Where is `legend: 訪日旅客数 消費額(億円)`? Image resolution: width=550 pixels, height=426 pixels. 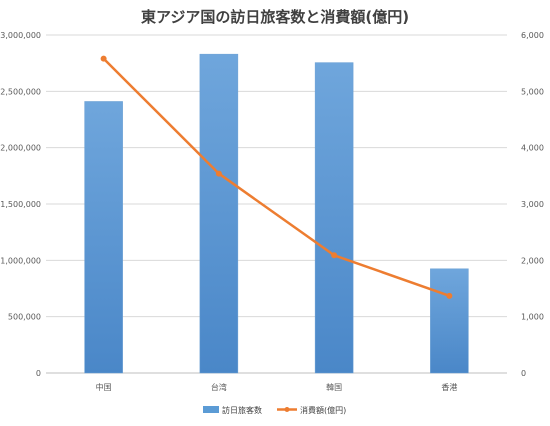 legend: 訪日旅客数 消費額(億円) is located at coordinates (274, 410).